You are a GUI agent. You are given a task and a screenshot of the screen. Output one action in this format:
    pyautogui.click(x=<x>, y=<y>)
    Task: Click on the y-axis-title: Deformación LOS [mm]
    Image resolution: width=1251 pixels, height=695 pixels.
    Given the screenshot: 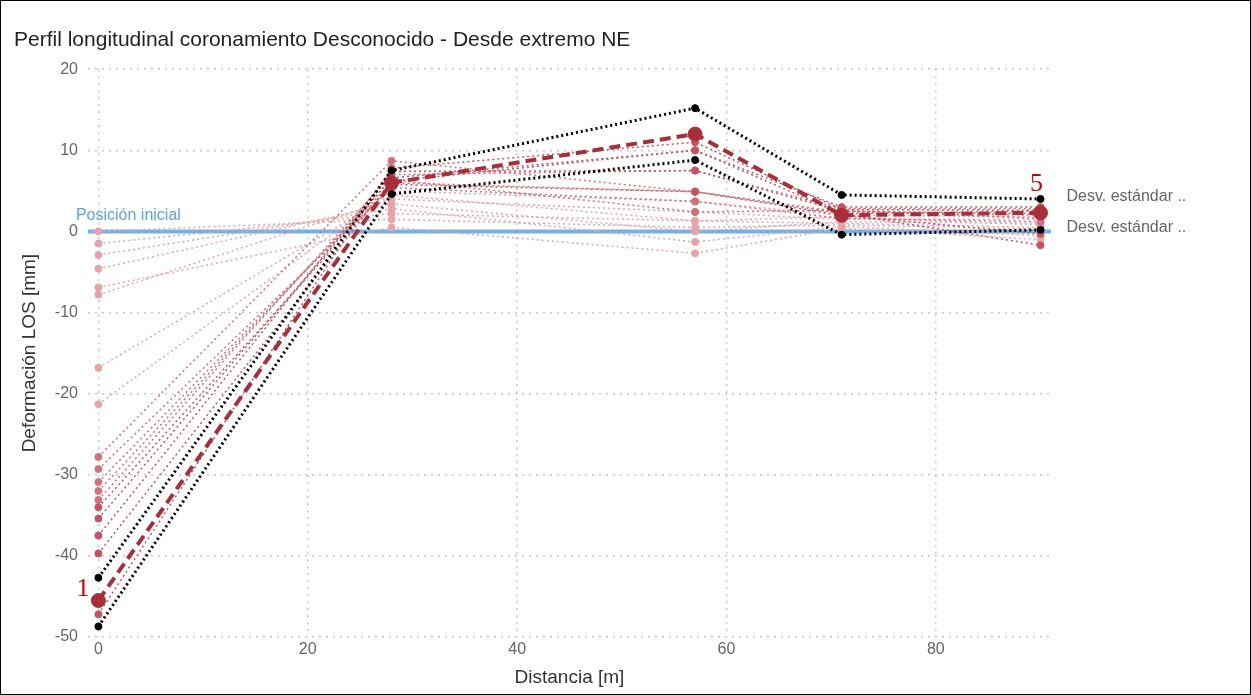 What is the action you would take?
    pyautogui.click(x=28, y=353)
    